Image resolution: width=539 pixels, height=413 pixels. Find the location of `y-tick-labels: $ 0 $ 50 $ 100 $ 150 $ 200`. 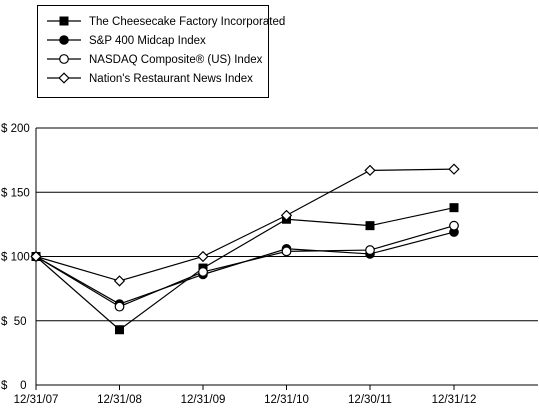

y-tick-labels: $ 0 $ 50 $ 100 $ 150 $ 200 is located at coordinates (15, 257).